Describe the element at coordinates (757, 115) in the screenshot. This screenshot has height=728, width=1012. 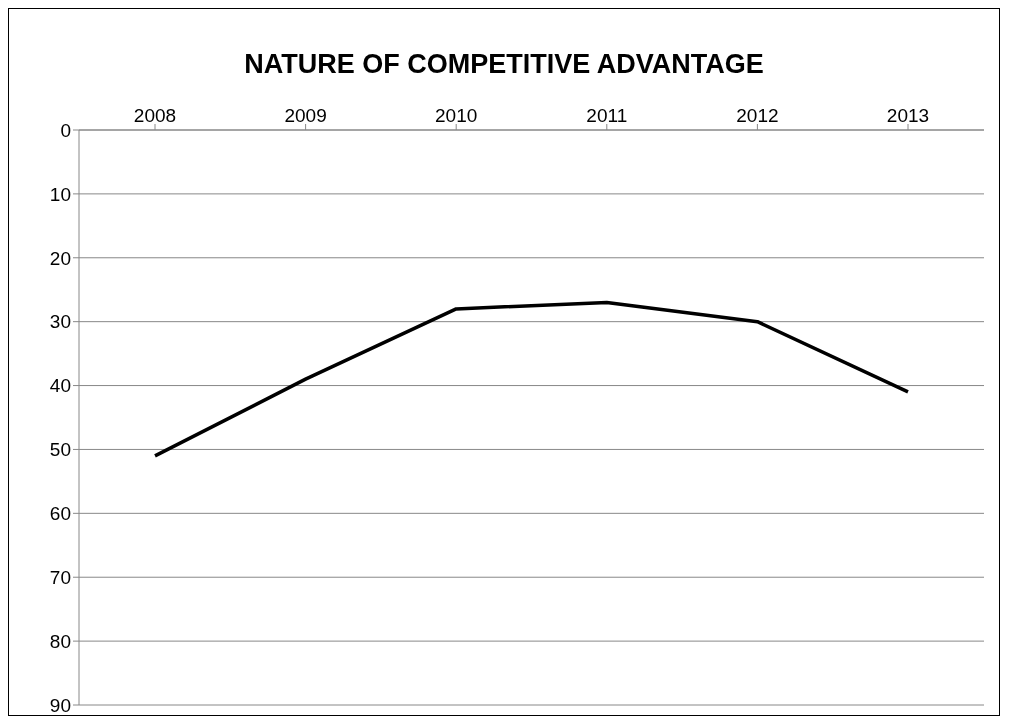
I see `x-tick-label: 2012` at that location.